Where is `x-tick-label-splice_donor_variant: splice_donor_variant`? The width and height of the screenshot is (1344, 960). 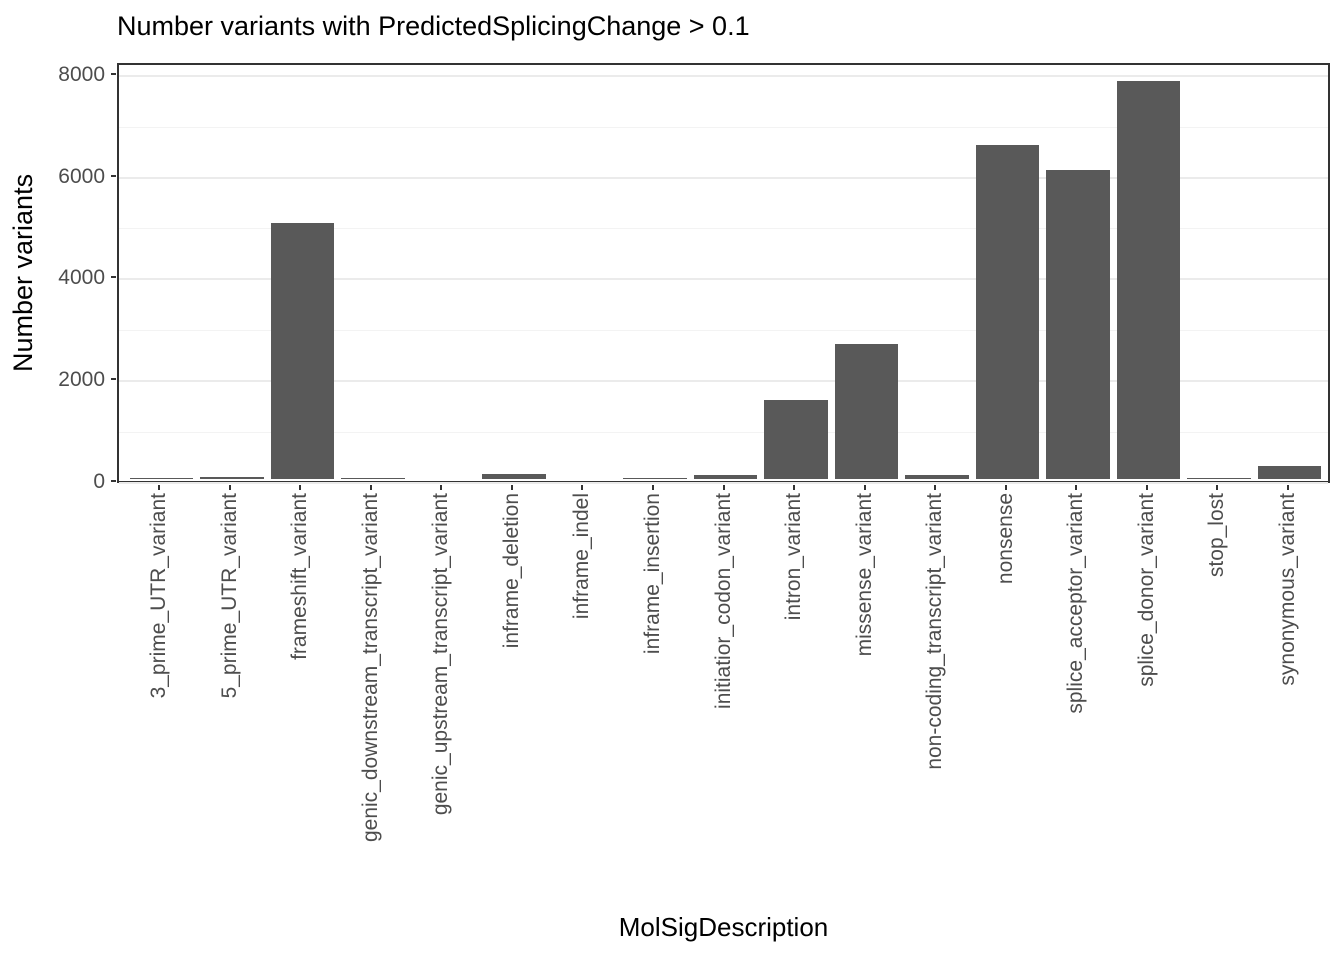 x-tick-label-splice_donor_variant: splice_donor_variant is located at coordinates (1146, 590).